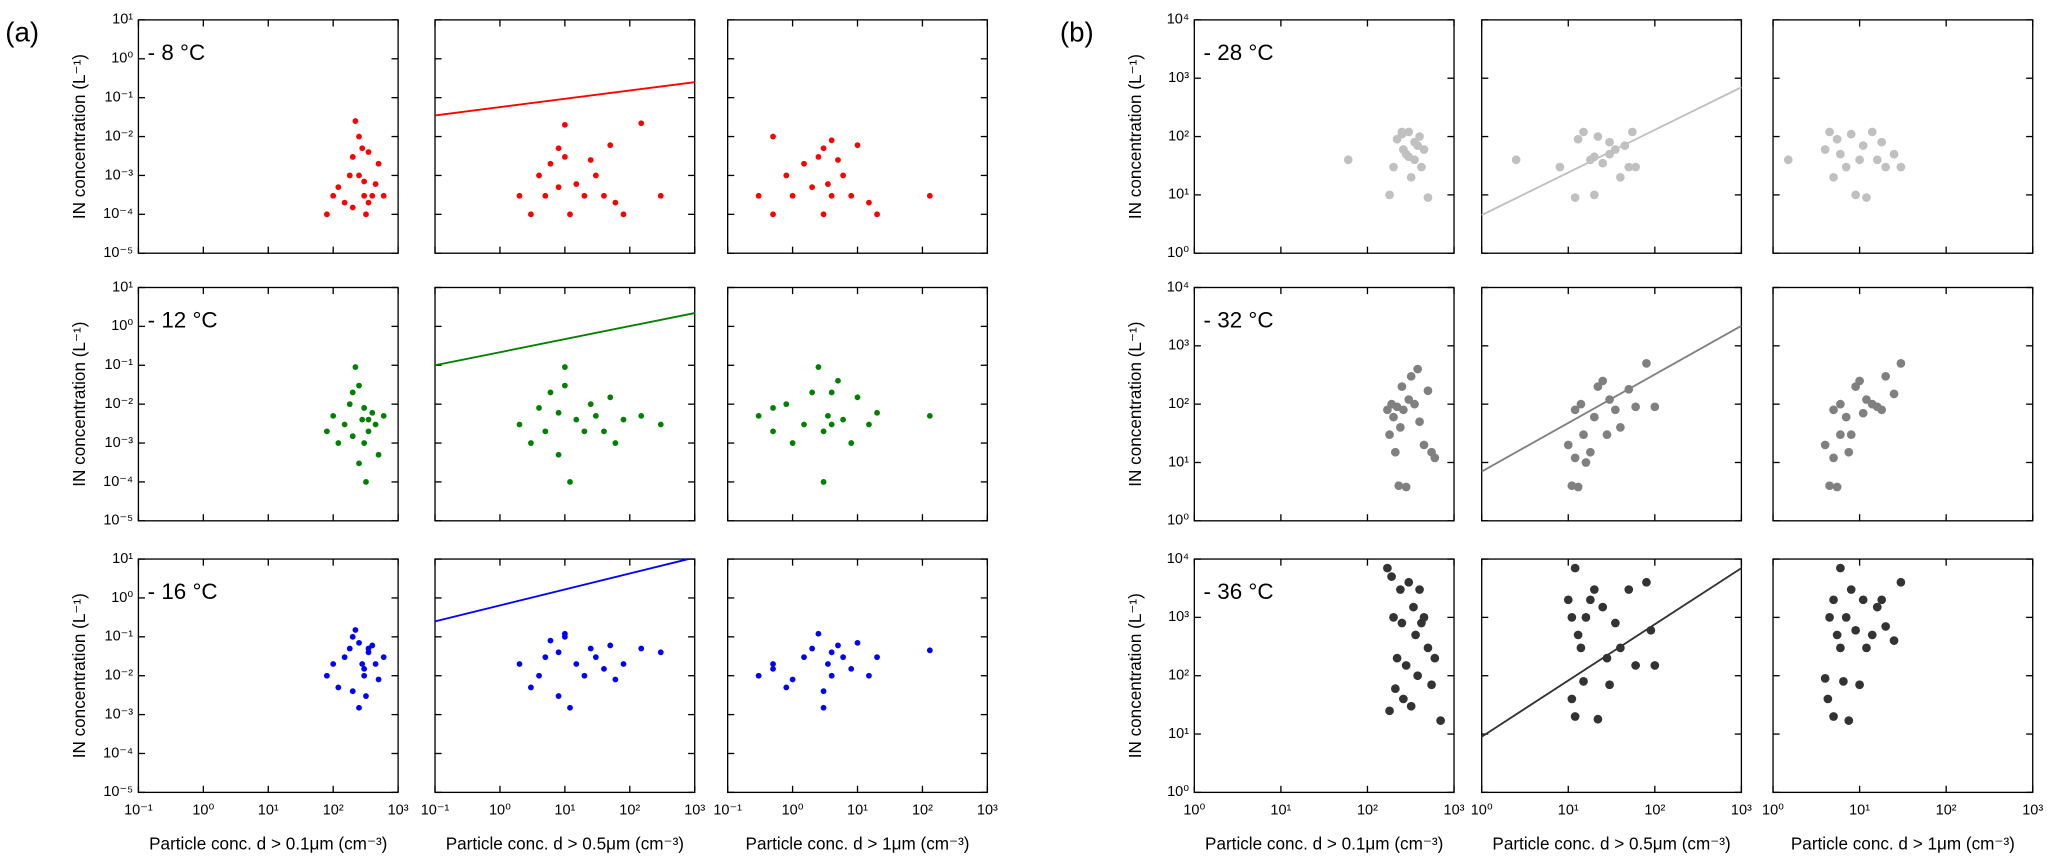  Describe the element at coordinates (565, 404) in the screenshot. I see `plot-frame` at that location.